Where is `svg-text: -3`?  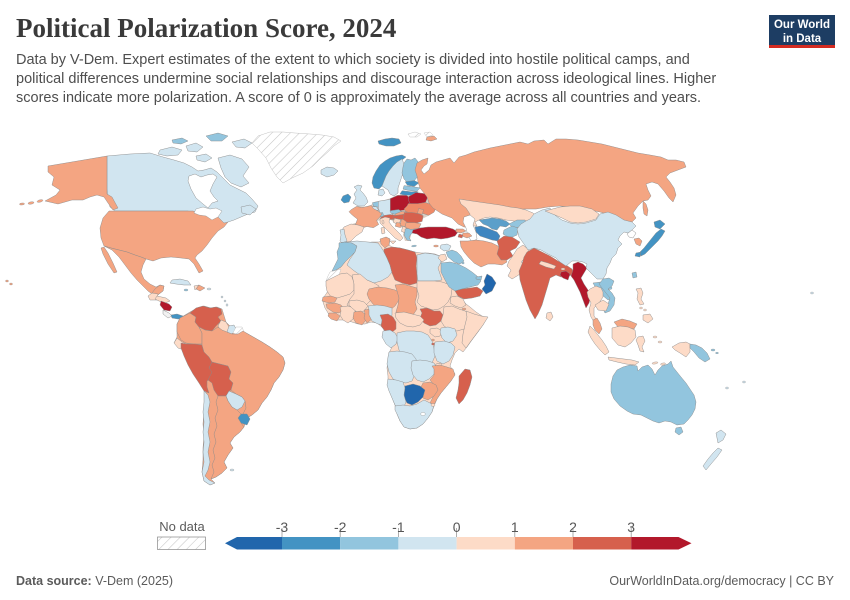 svg-text: -3 is located at coordinates (282, 527).